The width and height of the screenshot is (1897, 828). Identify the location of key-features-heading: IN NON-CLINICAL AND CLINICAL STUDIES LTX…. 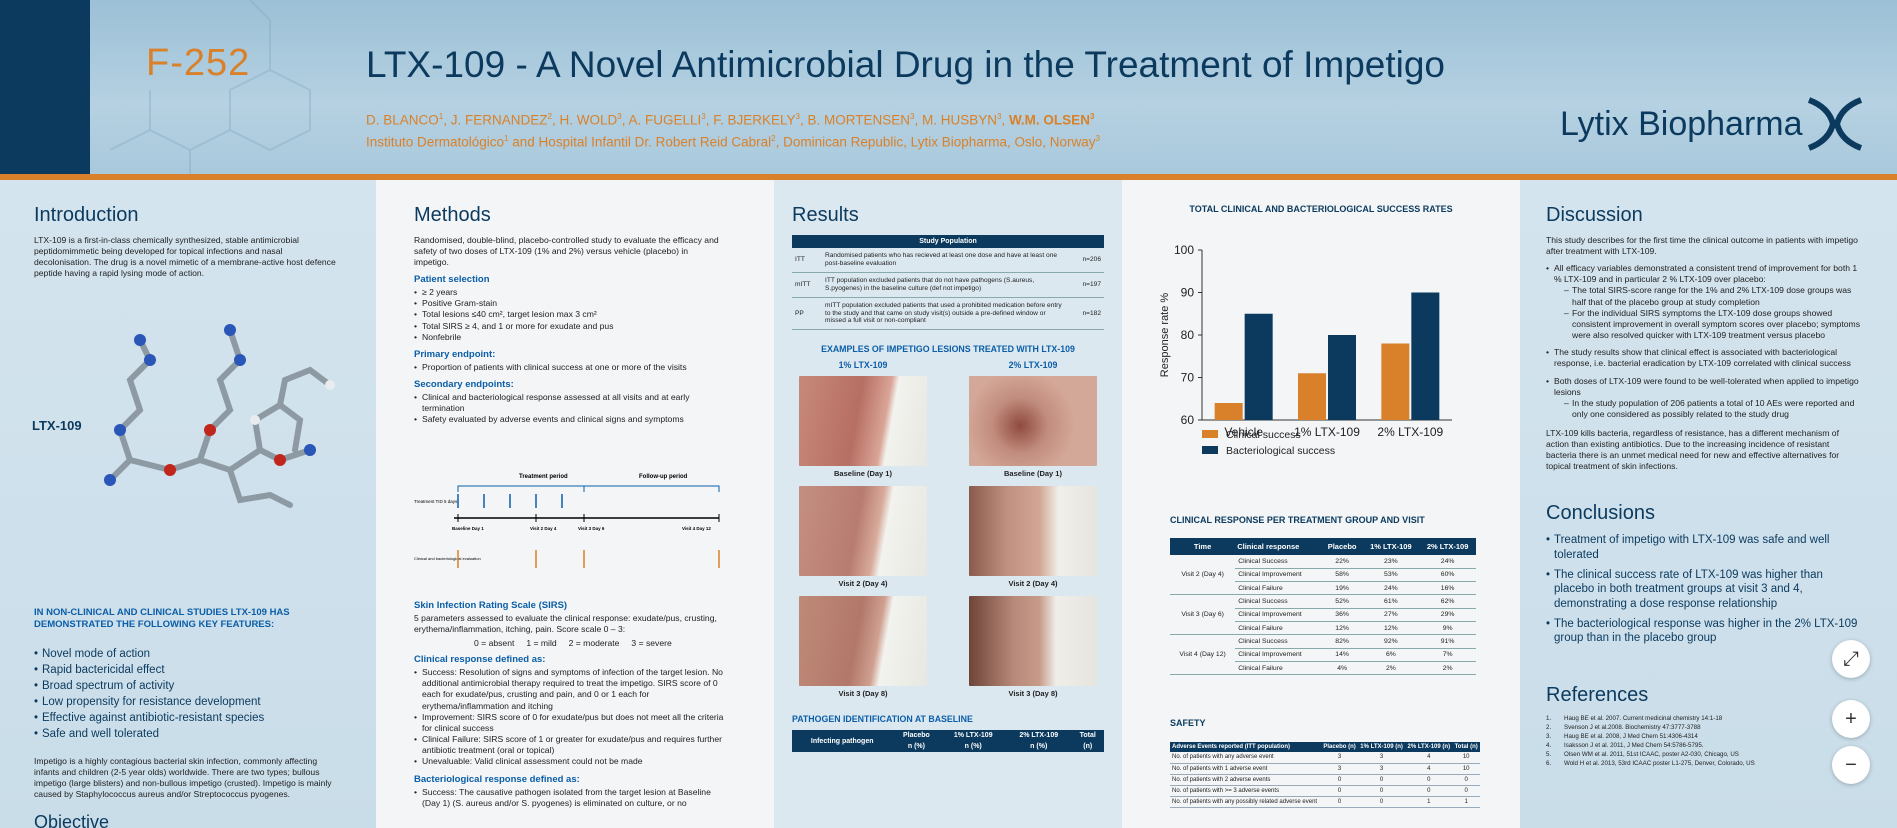
(162, 619).